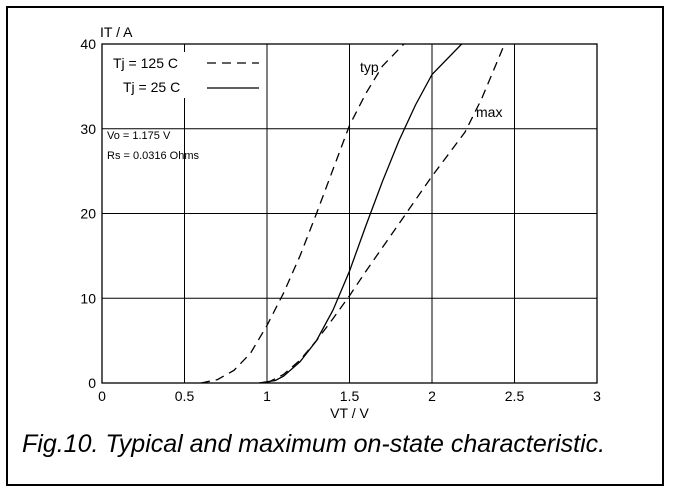  What do you see at coordinates (369, 67) in the screenshot?
I see `annotation-typ: typ` at bounding box center [369, 67].